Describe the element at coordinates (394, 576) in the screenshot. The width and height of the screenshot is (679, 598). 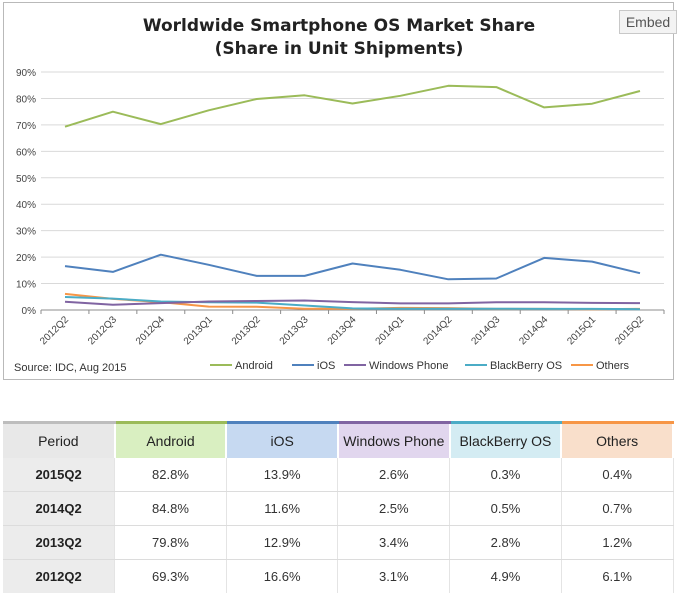
I see `share-cell: 3.1%` at that location.